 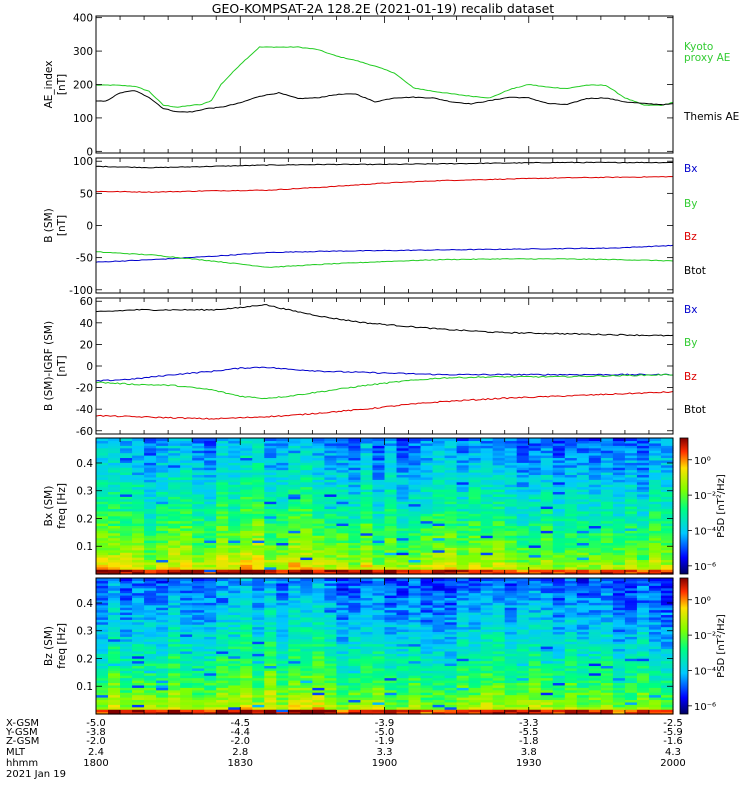 What do you see at coordinates (21, 732) in the screenshot?
I see `ephemeris-row-label: Y-GSM` at bounding box center [21, 732].